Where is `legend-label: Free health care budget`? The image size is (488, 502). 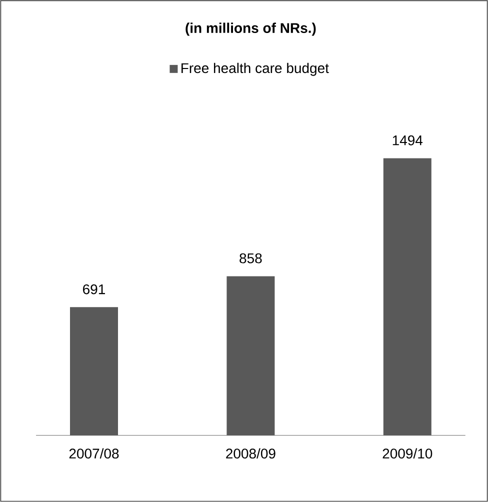 legend-label: Free health care budget is located at coordinates (255, 69).